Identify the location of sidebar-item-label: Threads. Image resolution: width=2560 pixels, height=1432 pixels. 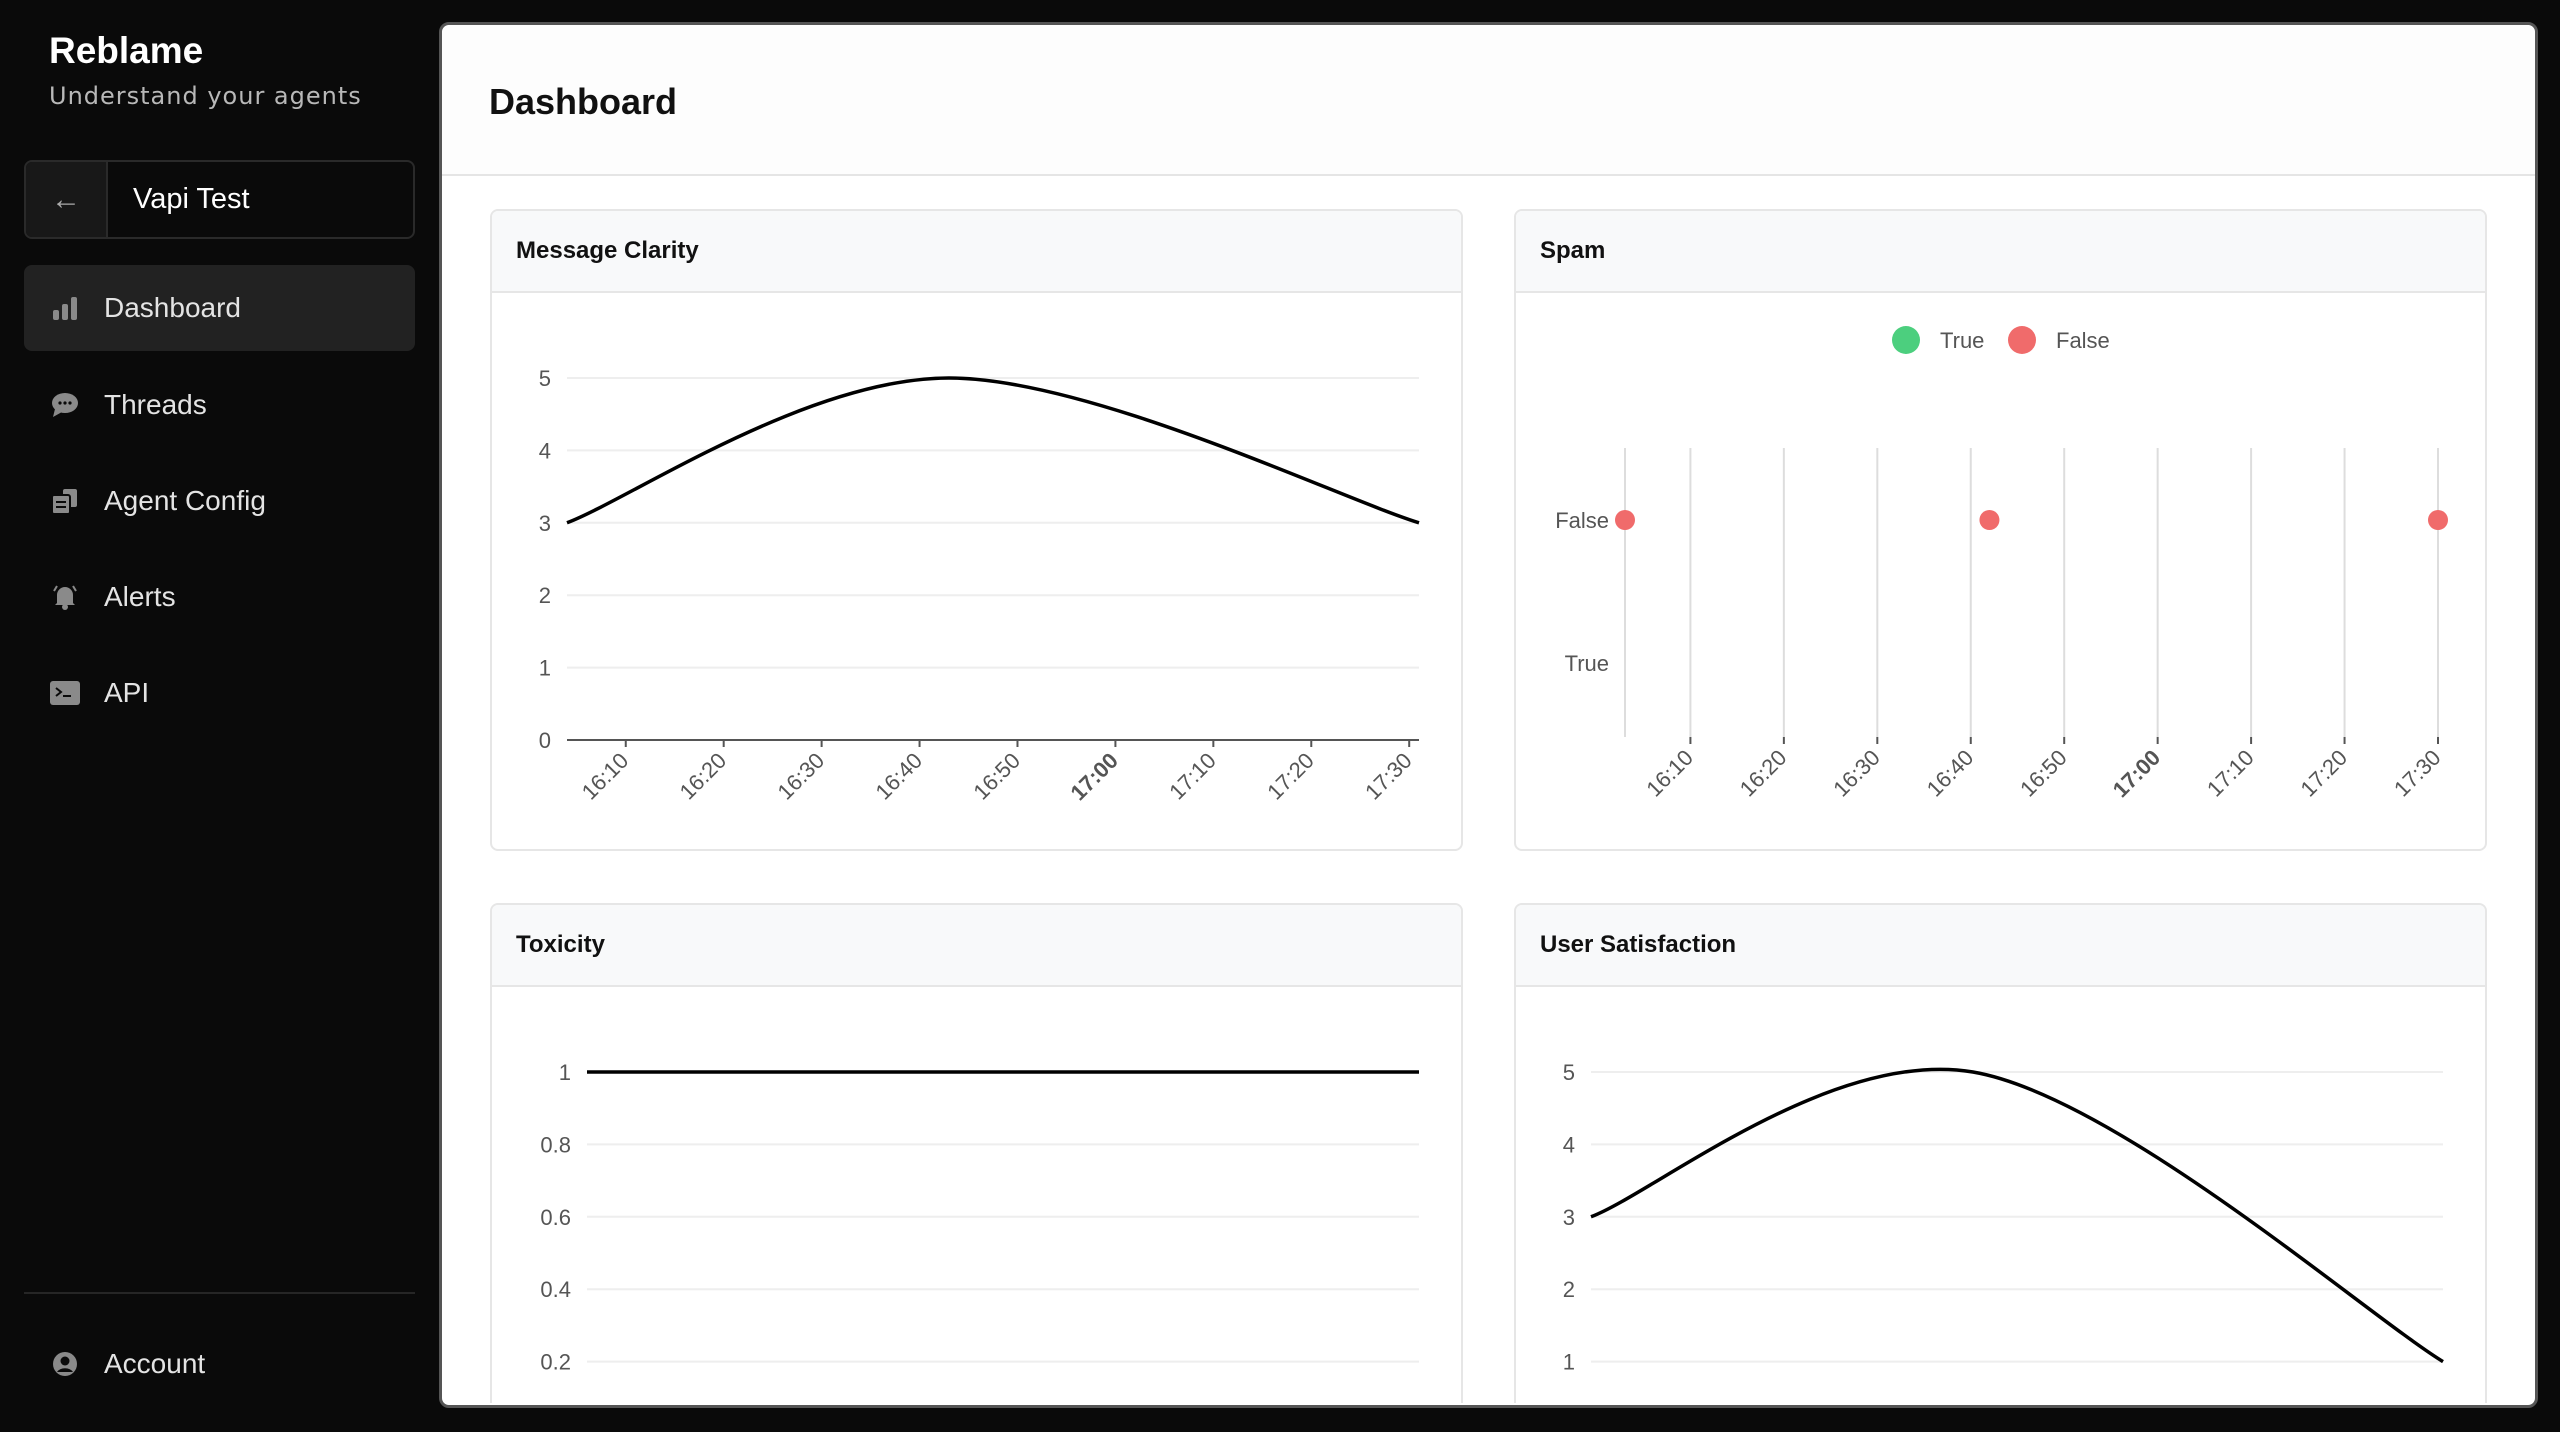
(155, 404).